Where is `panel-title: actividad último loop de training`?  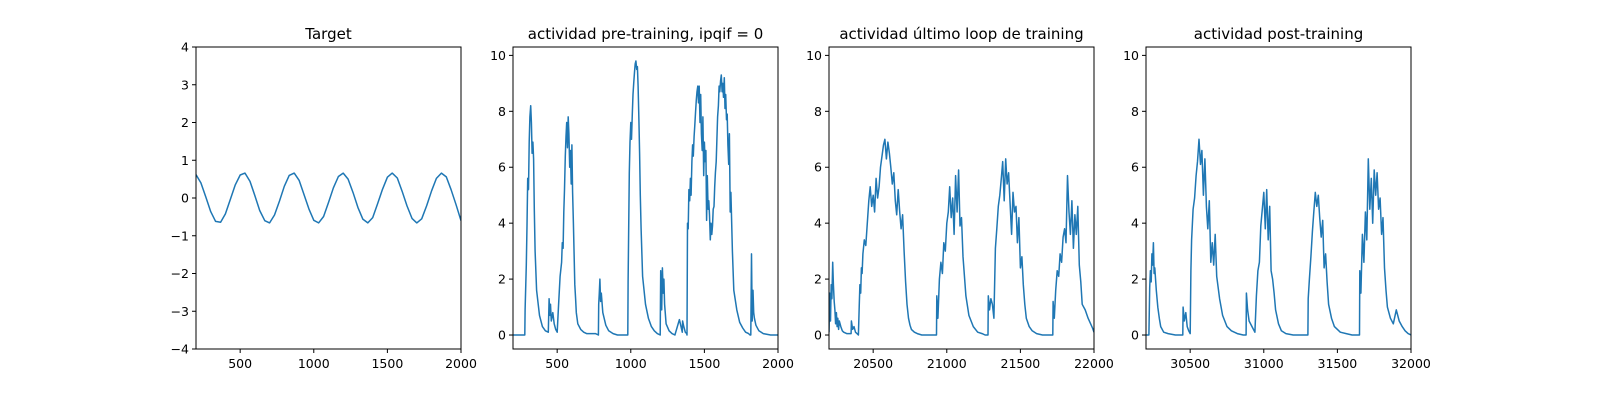
panel-title: actividad último loop de training is located at coordinates (961, 34).